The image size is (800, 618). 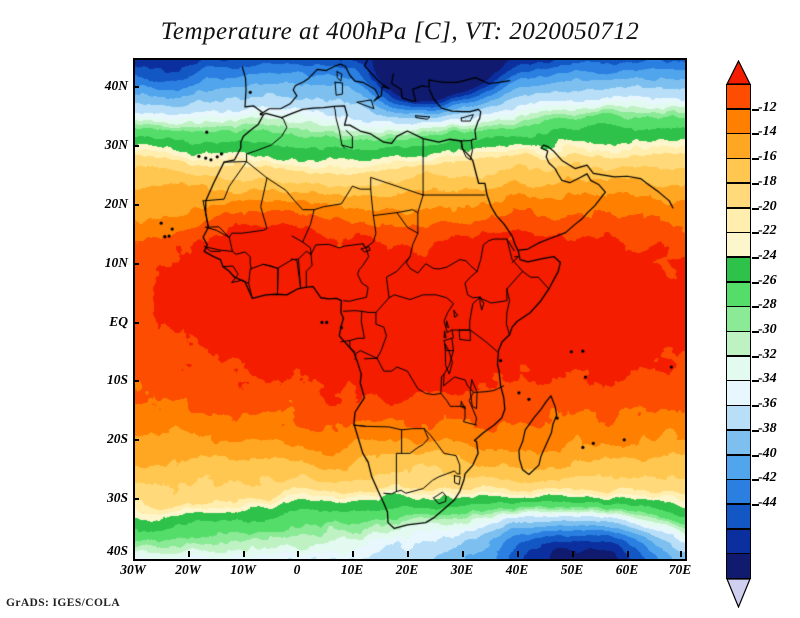 I want to click on colorbar-tick-label: -32, so click(x=767, y=354).